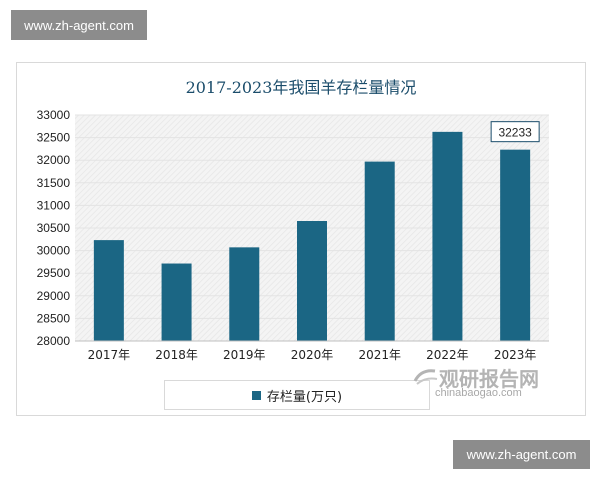  What do you see at coordinates (54, 296) in the screenshot?
I see `y-tick-label: 29000` at bounding box center [54, 296].